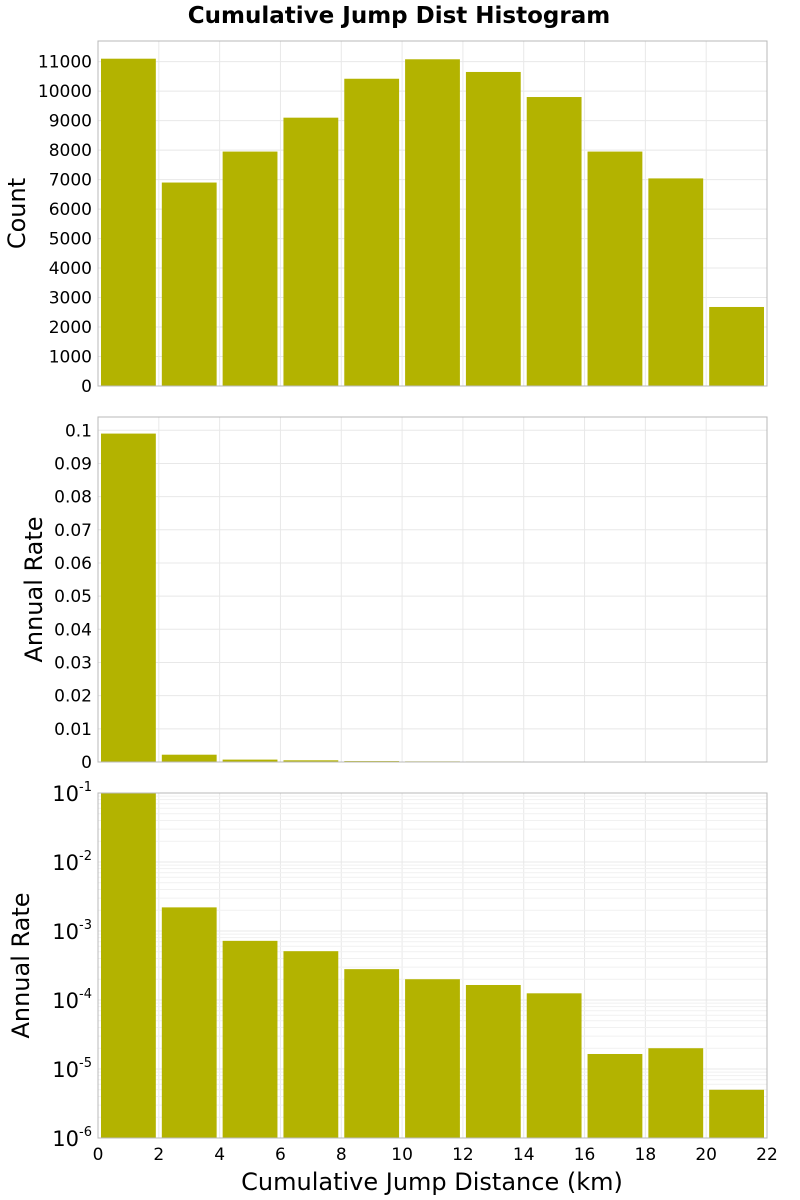 This screenshot has width=800, height=1200. Describe the element at coordinates (70, 269) in the screenshot. I see `y-tick-label: 4000` at that location.